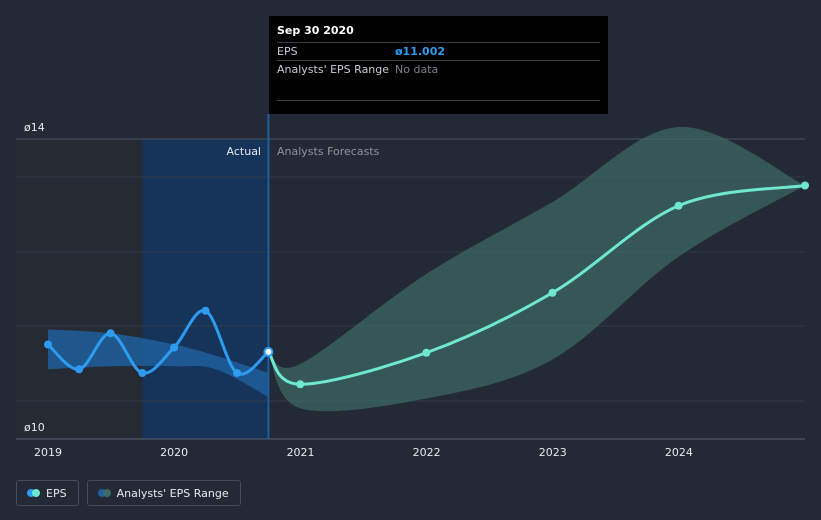 The width and height of the screenshot is (821, 520). I want to click on y-tick-label: ø14, so click(34, 127).